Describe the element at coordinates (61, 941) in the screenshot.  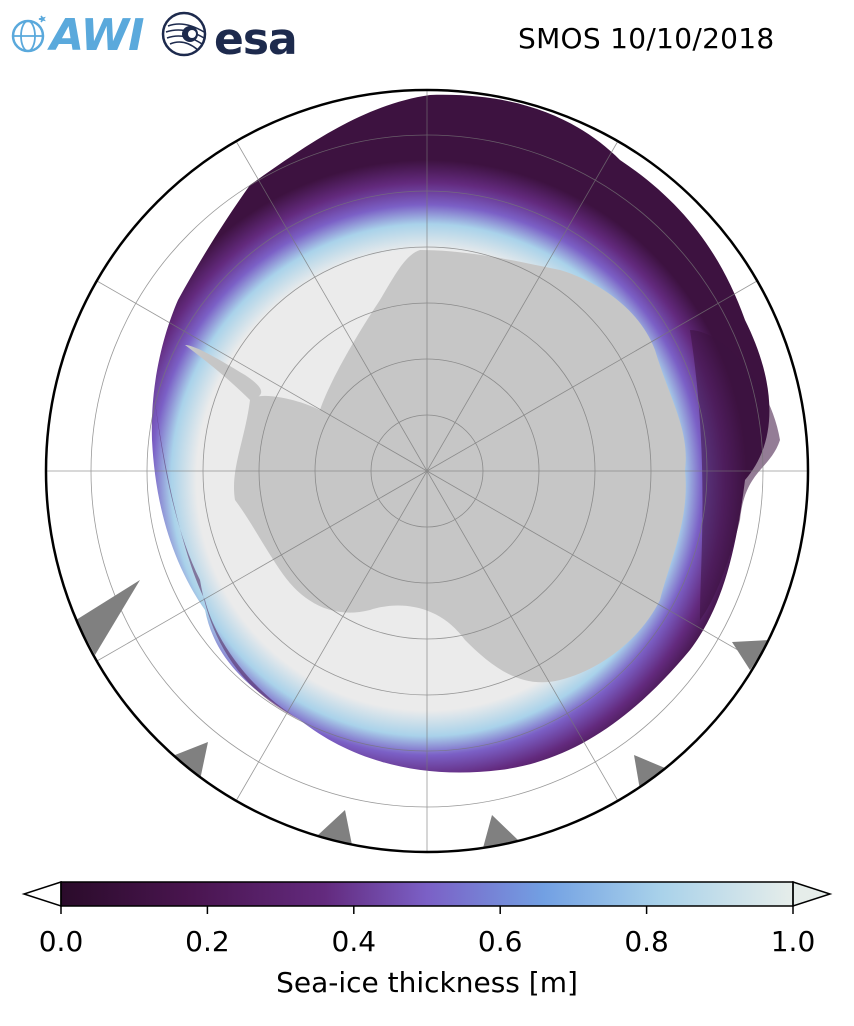
I see `colorbar-tick-label: 0.0` at that location.